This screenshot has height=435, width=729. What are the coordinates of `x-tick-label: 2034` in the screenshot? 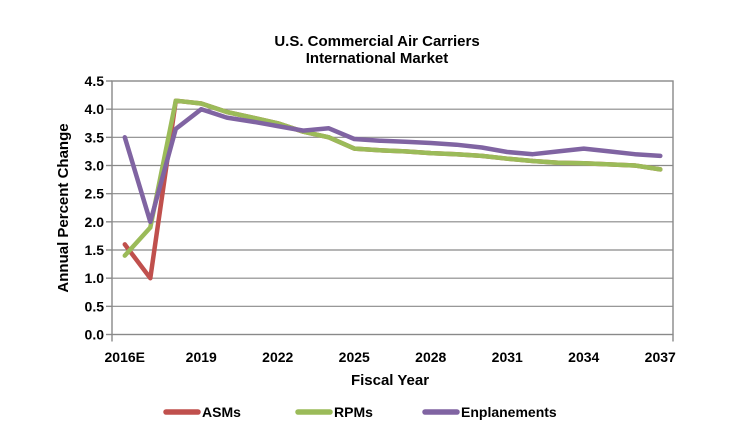 It's located at (583, 357).